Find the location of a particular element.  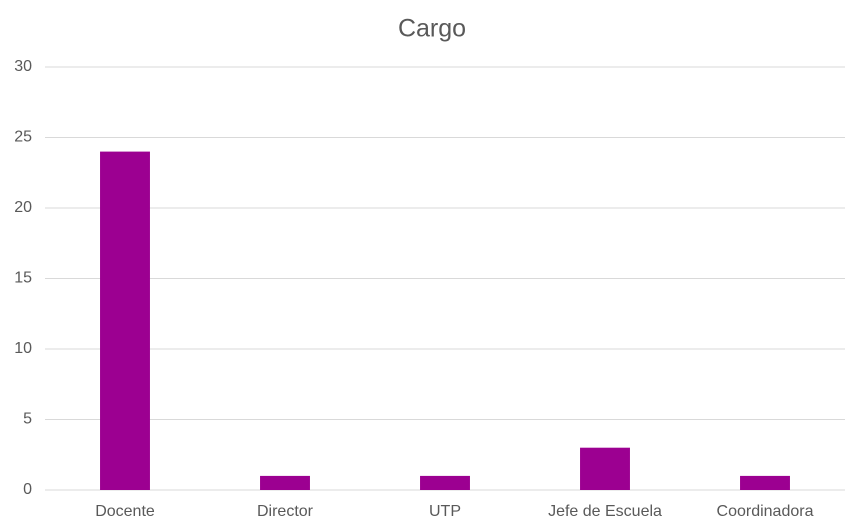

x-tick-label: UTP is located at coordinates (445, 511).